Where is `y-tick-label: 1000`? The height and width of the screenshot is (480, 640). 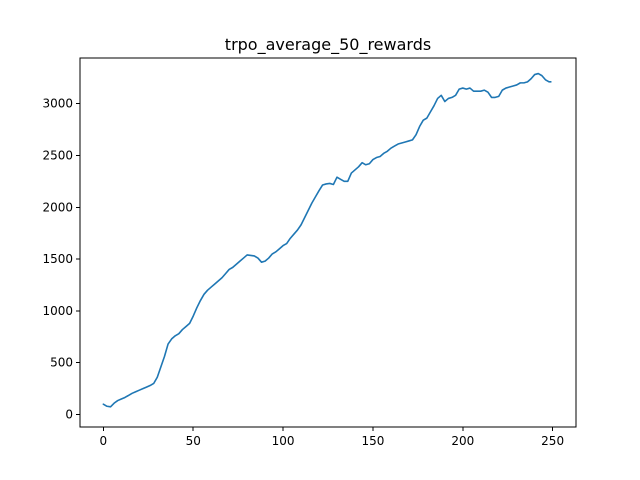
y-tick-label: 1000 is located at coordinates (57, 311).